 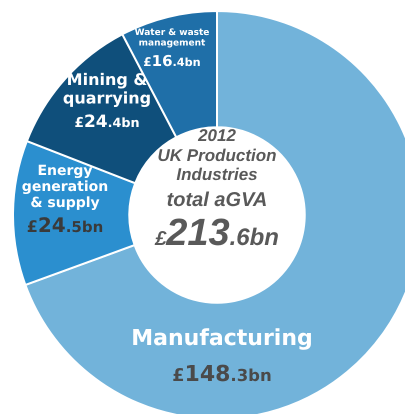 I want to click on data-label: £24.5bn, so click(x=65, y=225).